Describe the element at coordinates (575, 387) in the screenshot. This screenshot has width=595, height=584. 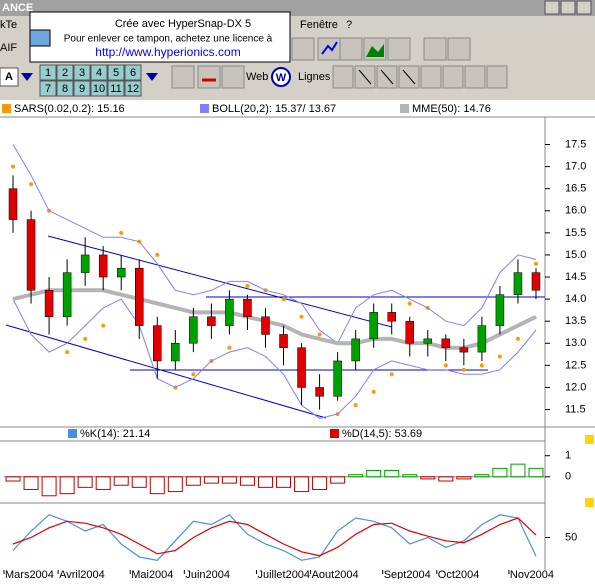
I see `y-tick-label: 12.0` at that location.